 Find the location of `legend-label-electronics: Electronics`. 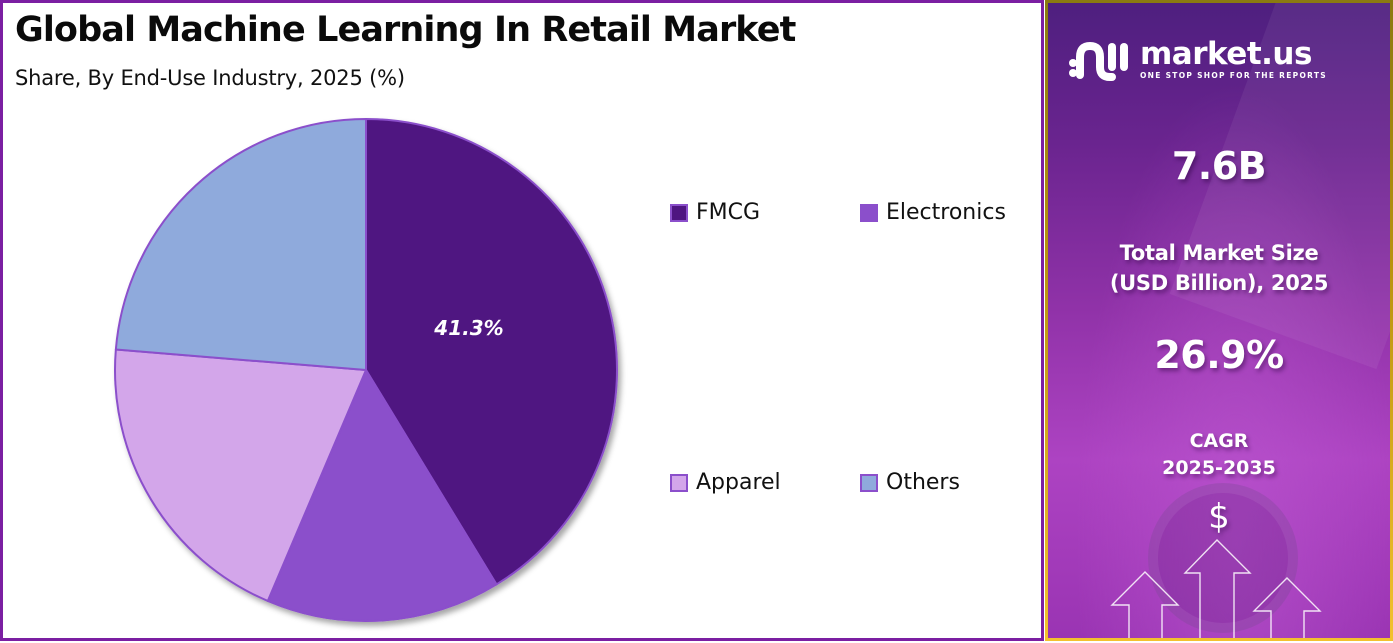

legend-label-electronics: Electronics is located at coordinates (946, 212).